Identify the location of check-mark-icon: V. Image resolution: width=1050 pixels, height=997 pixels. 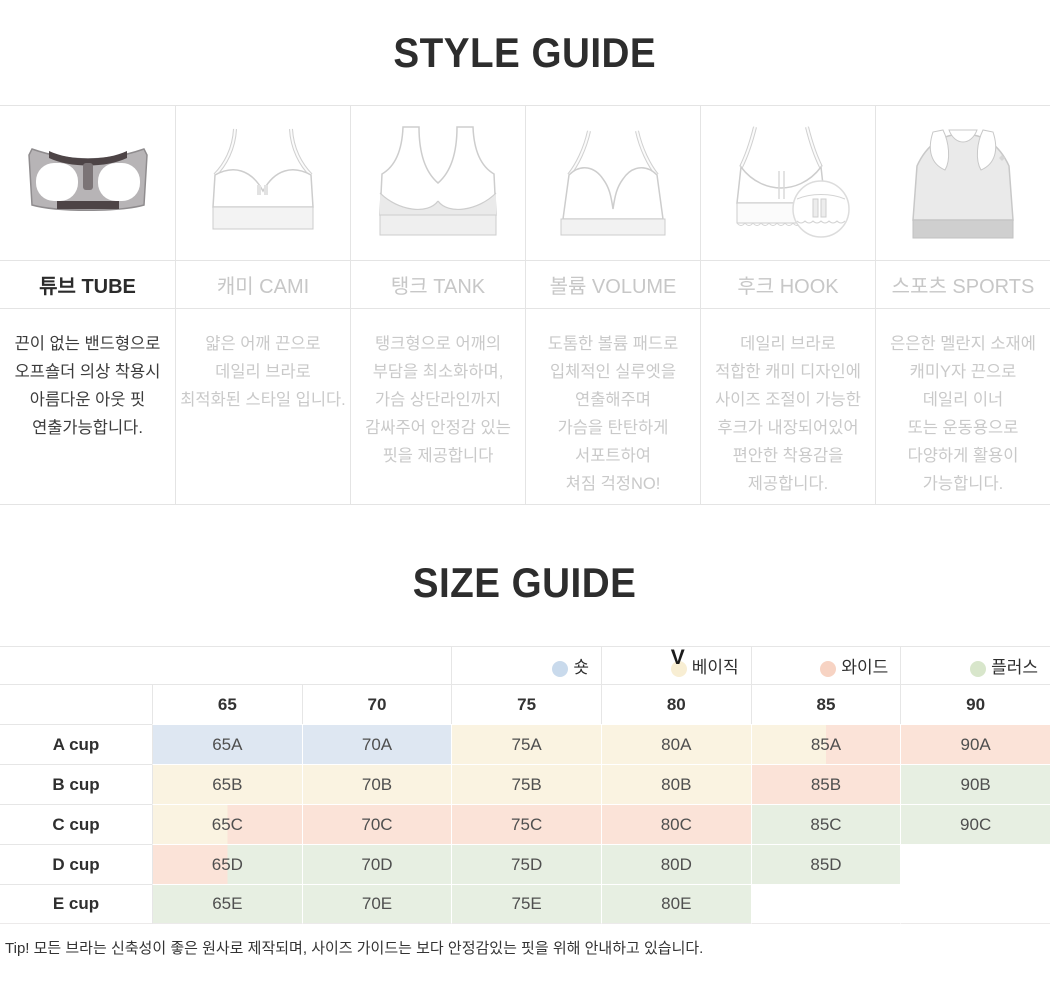
(677, 657).